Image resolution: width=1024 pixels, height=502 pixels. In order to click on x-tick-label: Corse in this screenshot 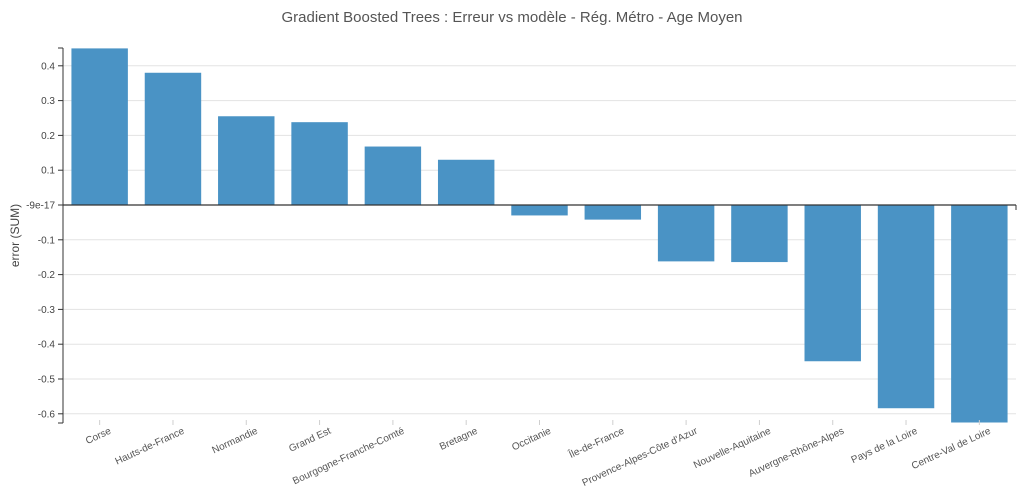, I will do `click(98, 436)`.